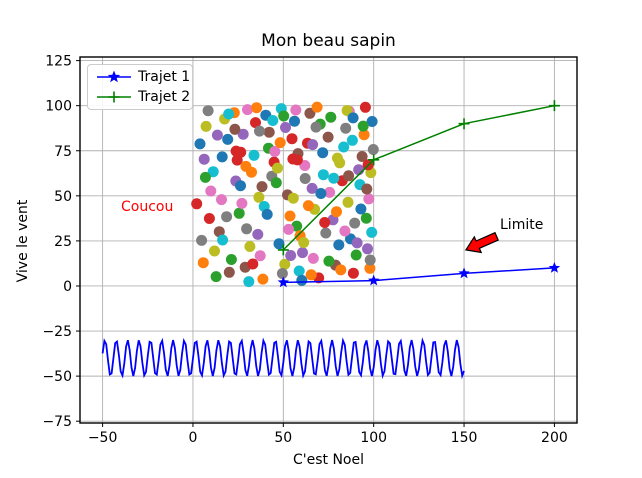 This screenshot has height=478, width=642. What do you see at coordinates (63, 242) in the screenshot?
I see `y-tick-label: 25` at bounding box center [63, 242].